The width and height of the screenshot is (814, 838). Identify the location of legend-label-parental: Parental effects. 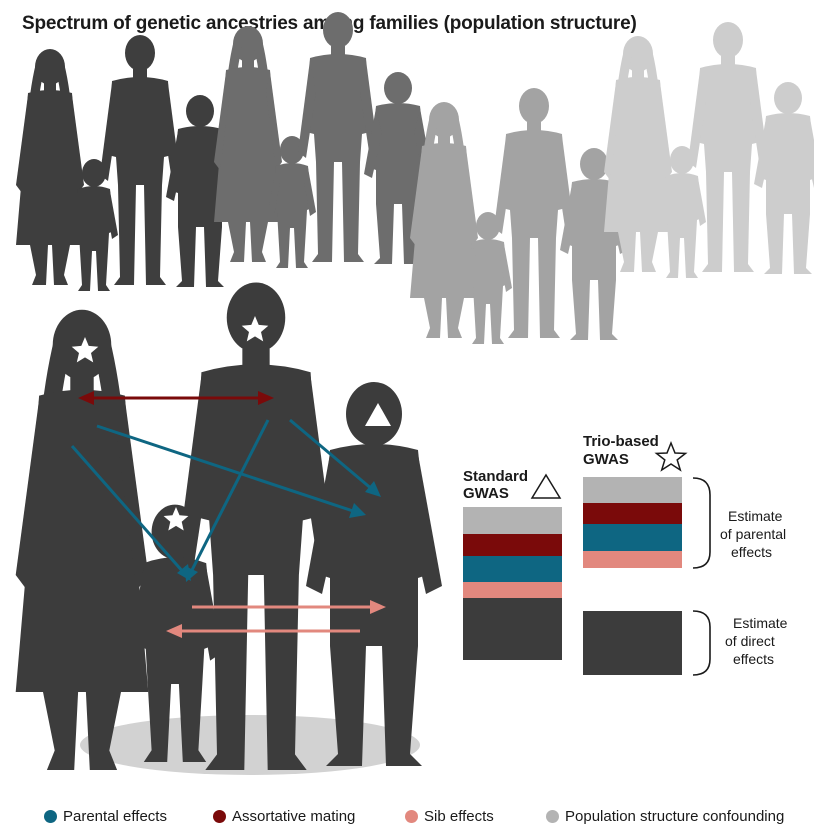
(115, 816).